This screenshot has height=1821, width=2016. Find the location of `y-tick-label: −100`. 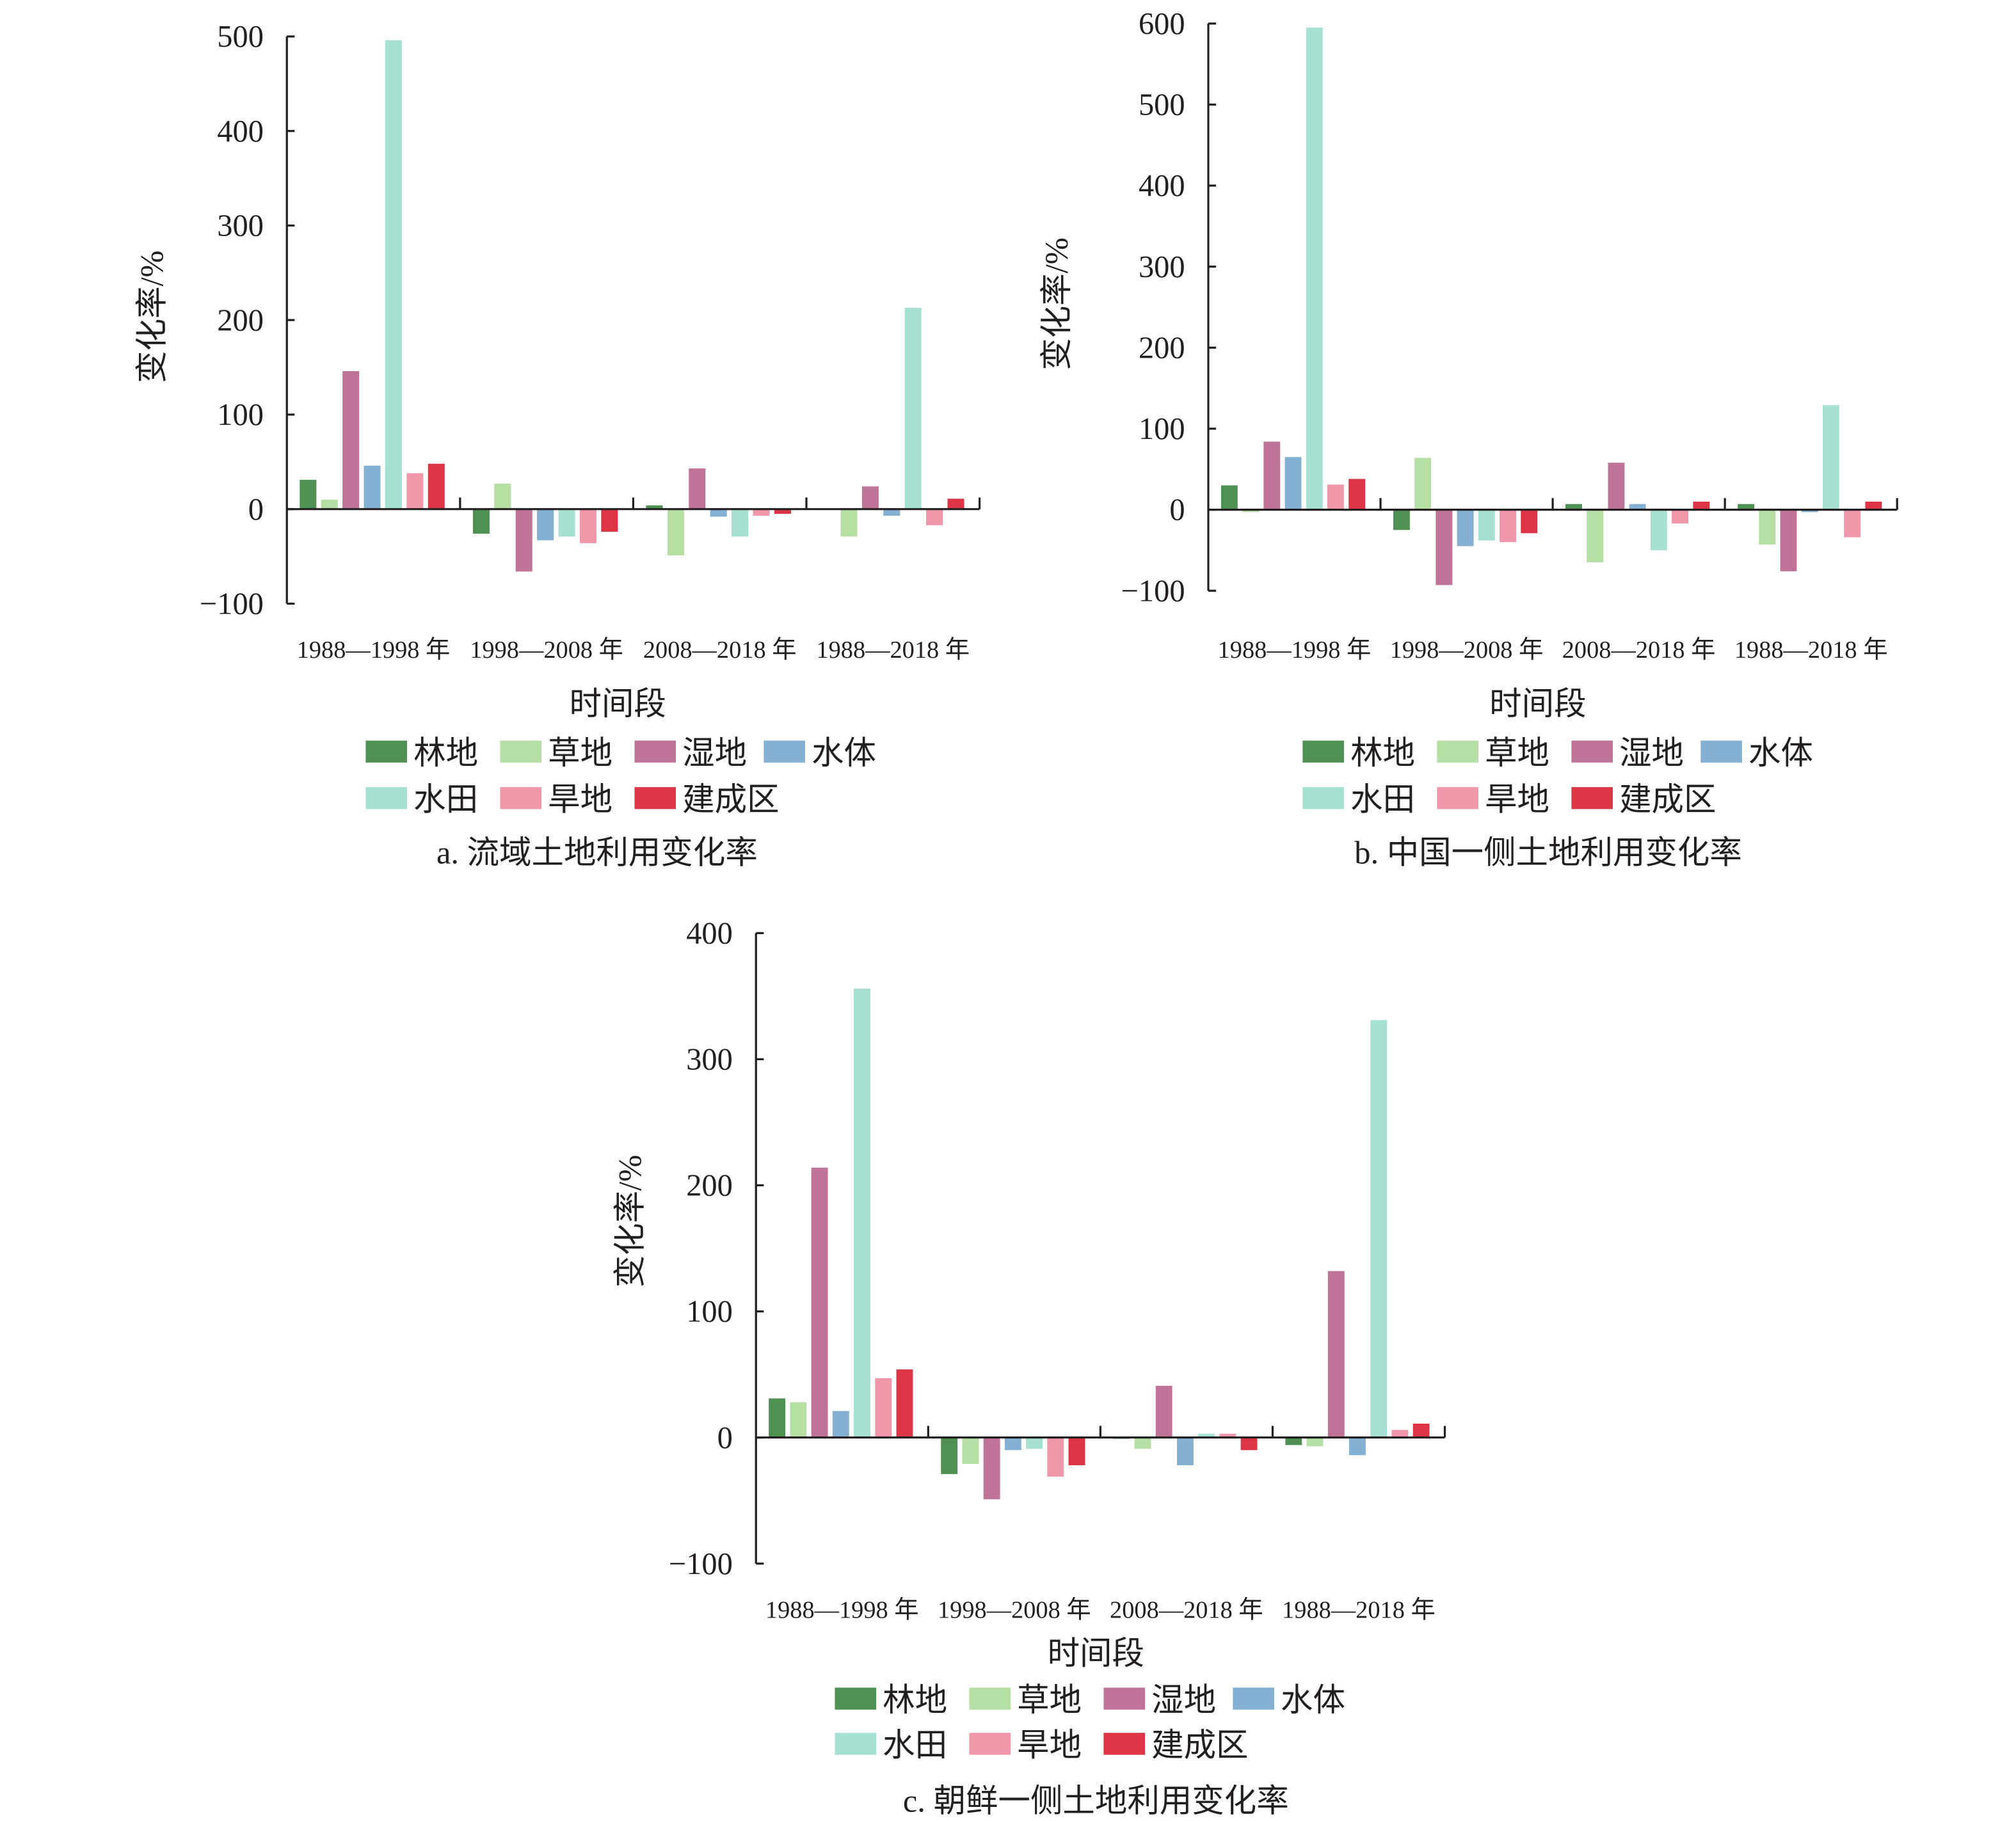

y-tick-label: −100 is located at coordinates (232, 604).